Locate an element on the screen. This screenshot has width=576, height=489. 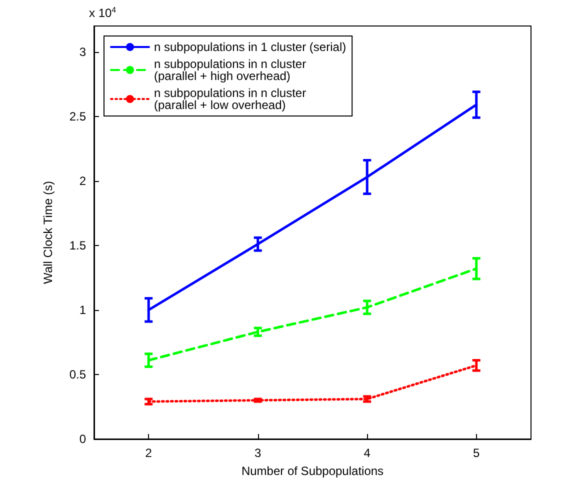
x-tick-label: 5 is located at coordinates (476, 453).